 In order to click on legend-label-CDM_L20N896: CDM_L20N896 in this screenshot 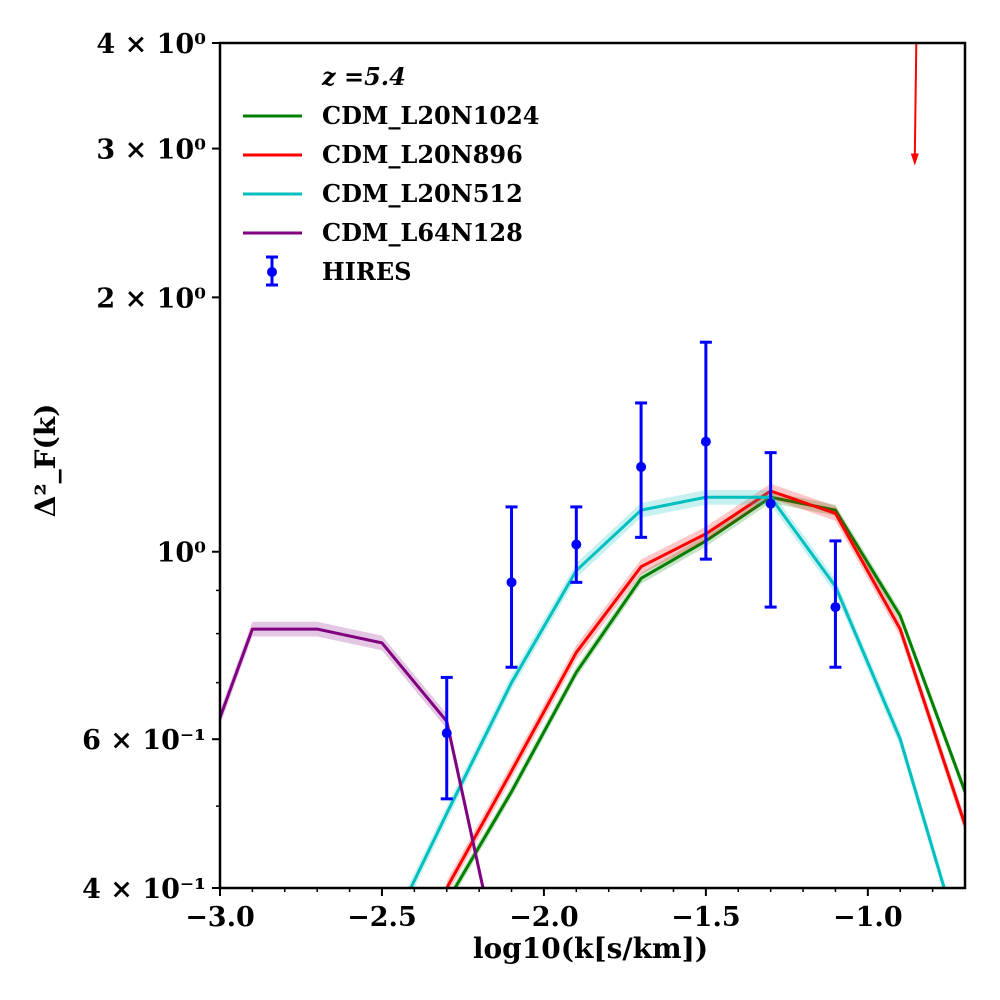, I will do `click(422, 154)`.